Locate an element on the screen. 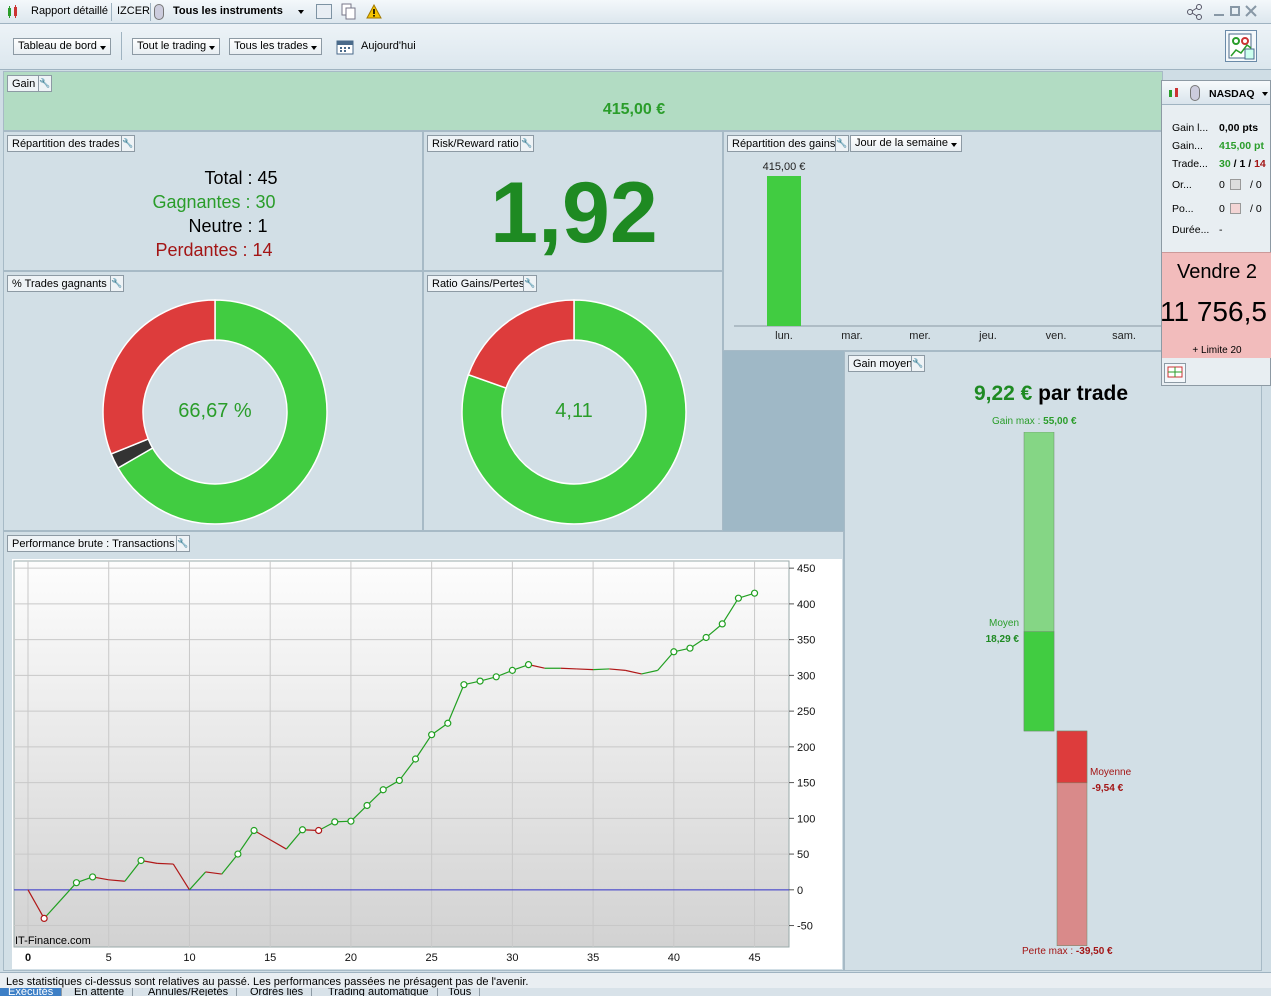  weekday-bar is located at coordinates (784, 251).